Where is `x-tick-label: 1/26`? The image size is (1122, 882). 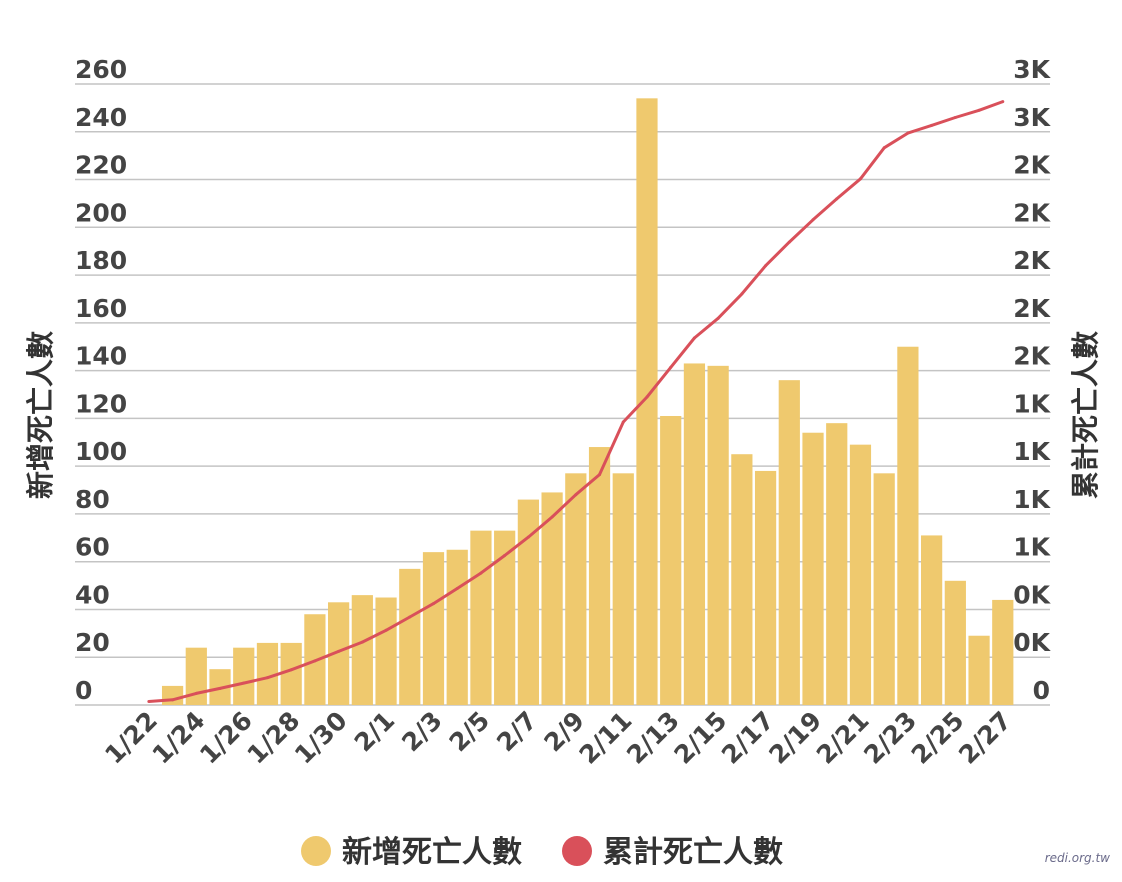 x-tick-label: 1/26 is located at coordinates (226, 738).